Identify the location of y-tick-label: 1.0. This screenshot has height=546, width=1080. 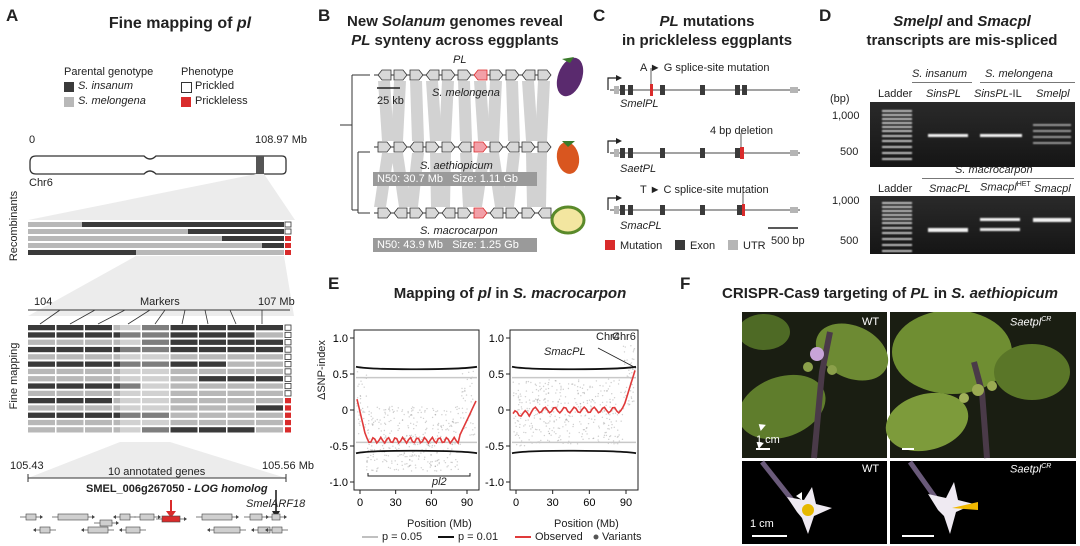
(340, 339).